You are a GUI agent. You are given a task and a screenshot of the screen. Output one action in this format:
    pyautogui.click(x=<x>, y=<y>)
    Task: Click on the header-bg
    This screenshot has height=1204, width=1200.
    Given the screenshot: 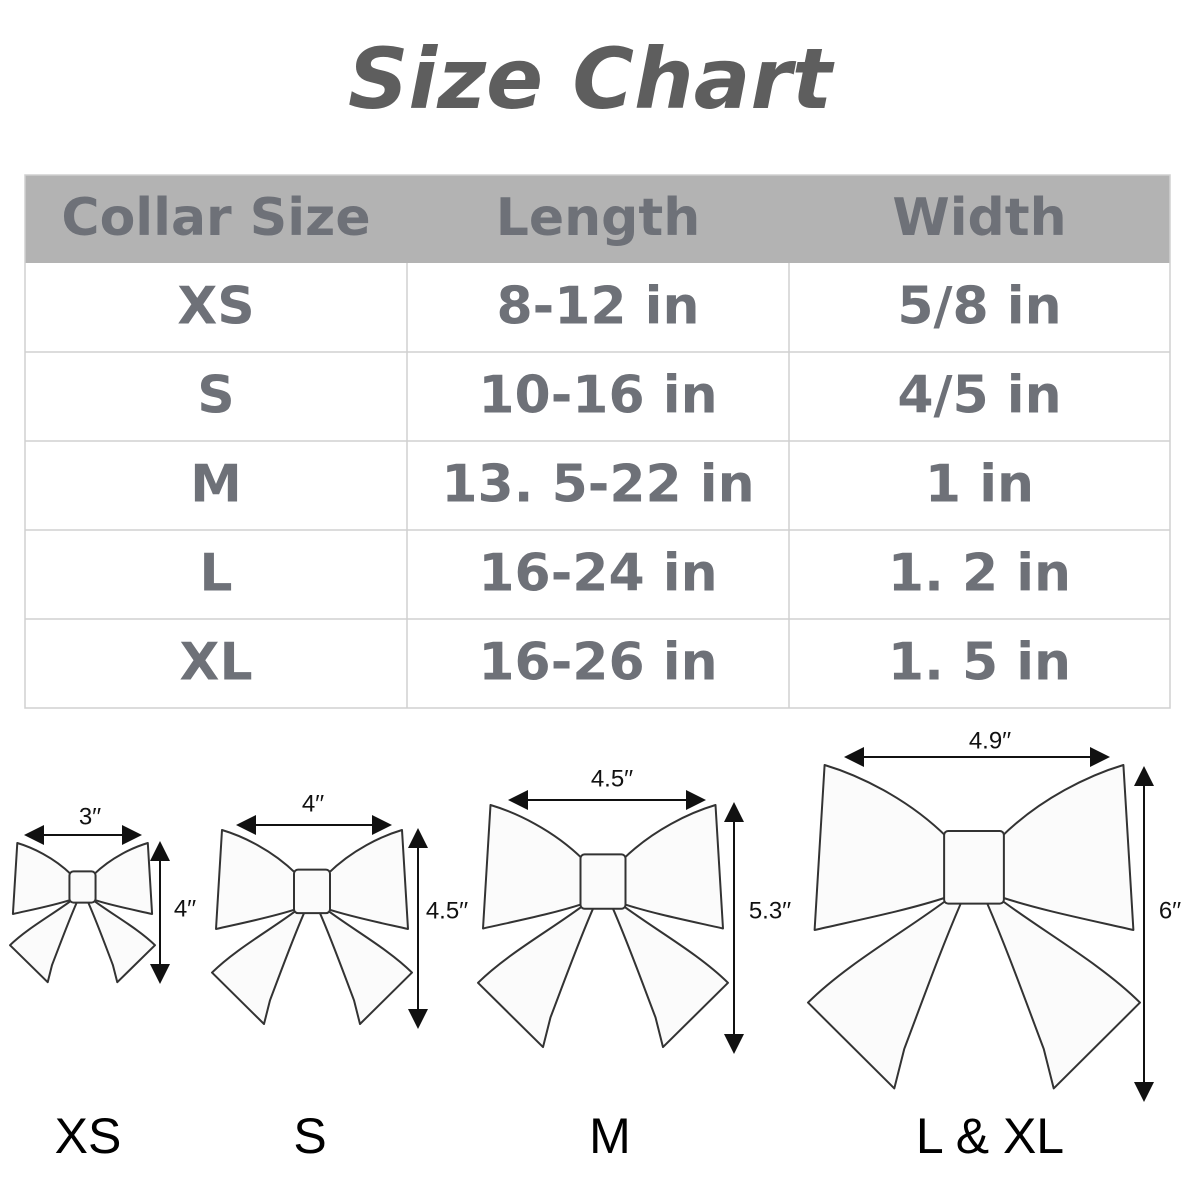 What is the action you would take?
    pyautogui.click(x=597, y=219)
    